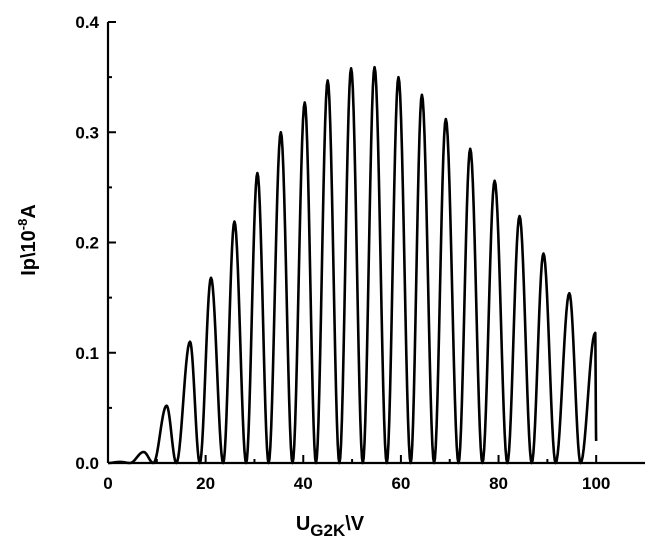 The height and width of the screenshot is (546, 646). Describe the element at coordinates (87, 463) in the screenshot. I see `y-tick-label: 0.0` at that location.